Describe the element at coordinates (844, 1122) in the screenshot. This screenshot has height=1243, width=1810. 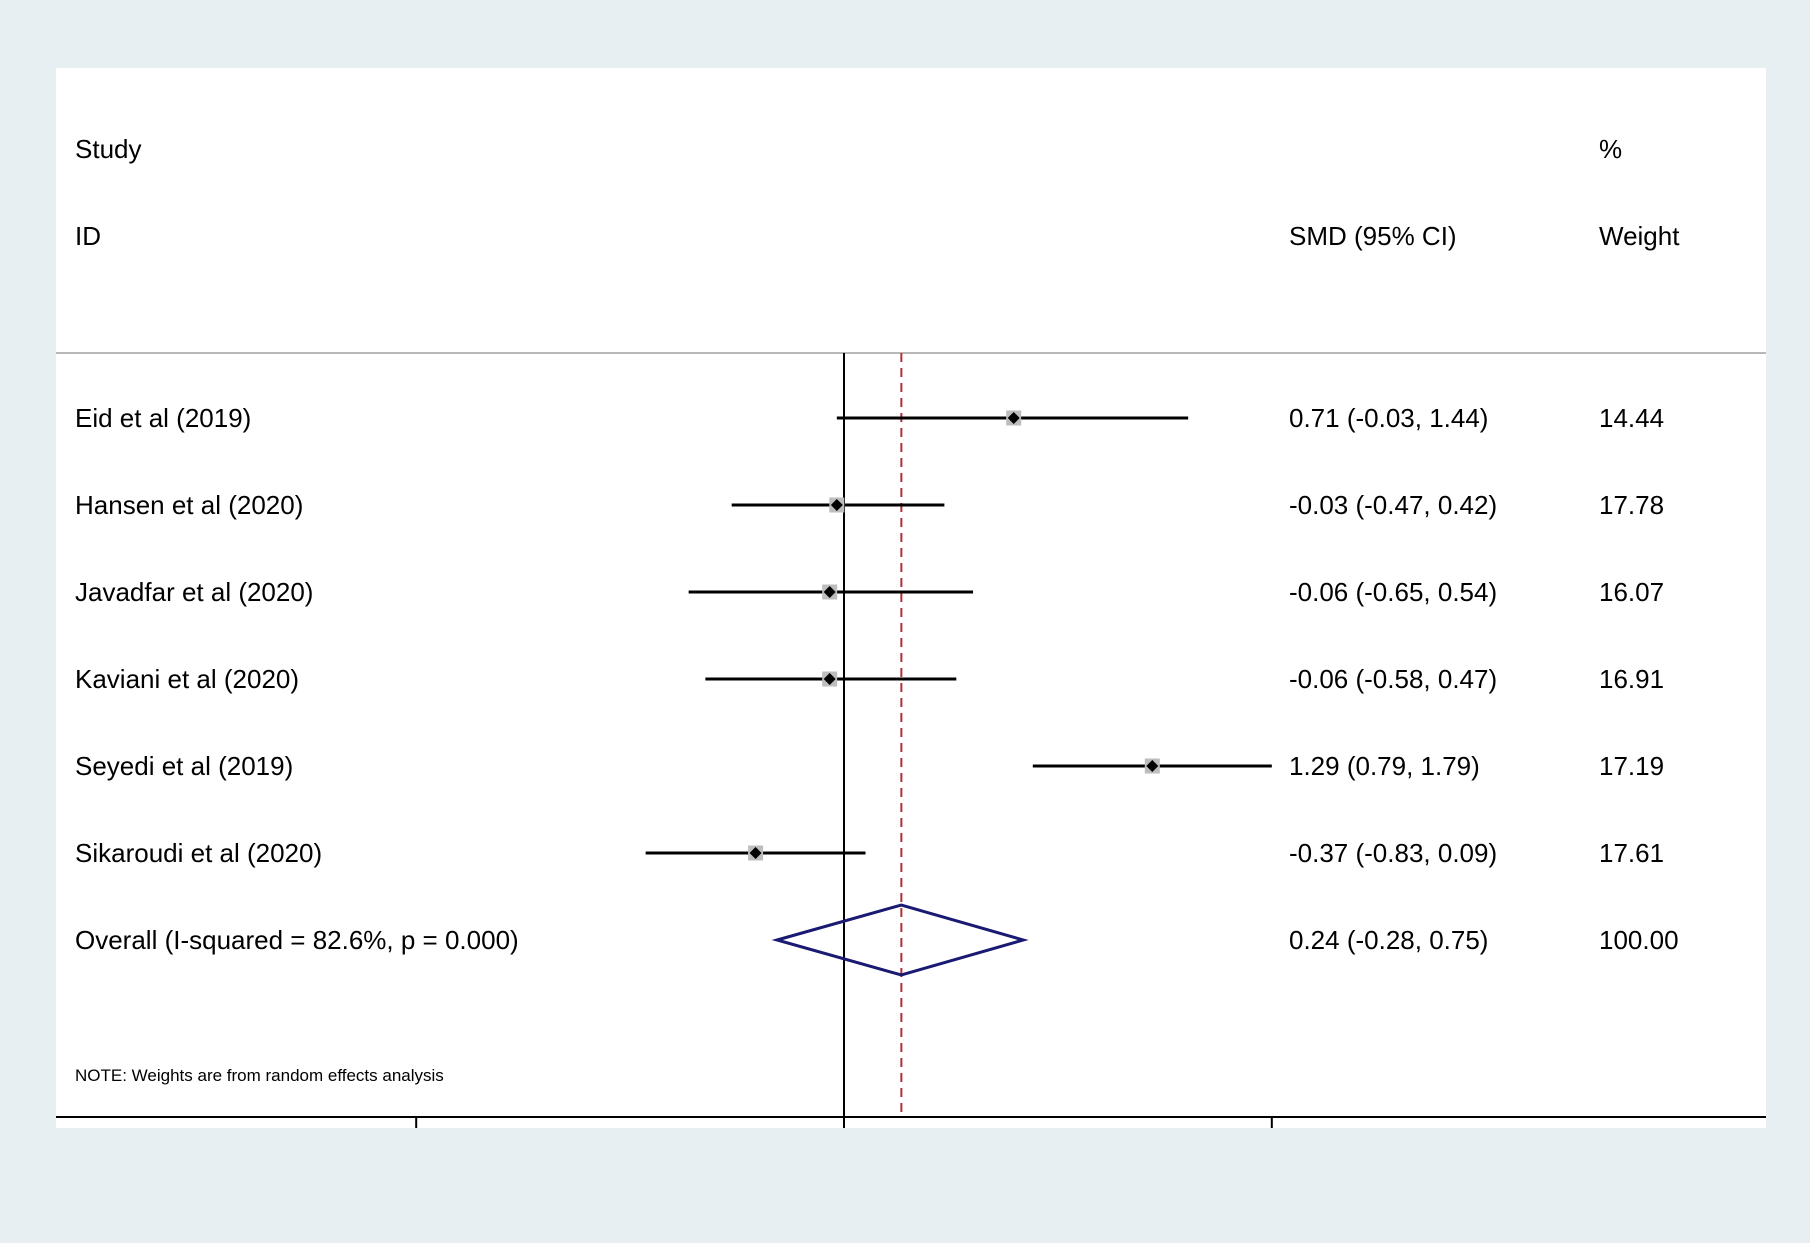
I see `x-axis-ticks: -1.7901.79` at that location.